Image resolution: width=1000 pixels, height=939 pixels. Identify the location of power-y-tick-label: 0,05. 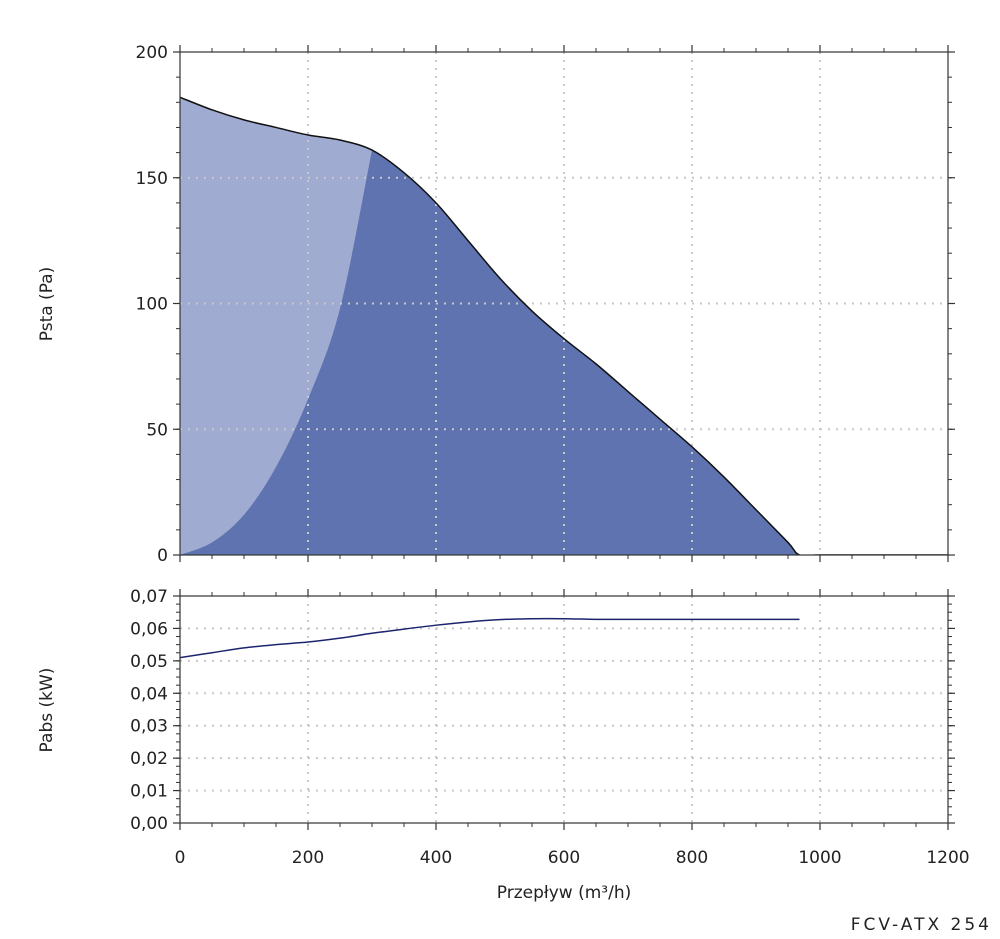
(149, 662).